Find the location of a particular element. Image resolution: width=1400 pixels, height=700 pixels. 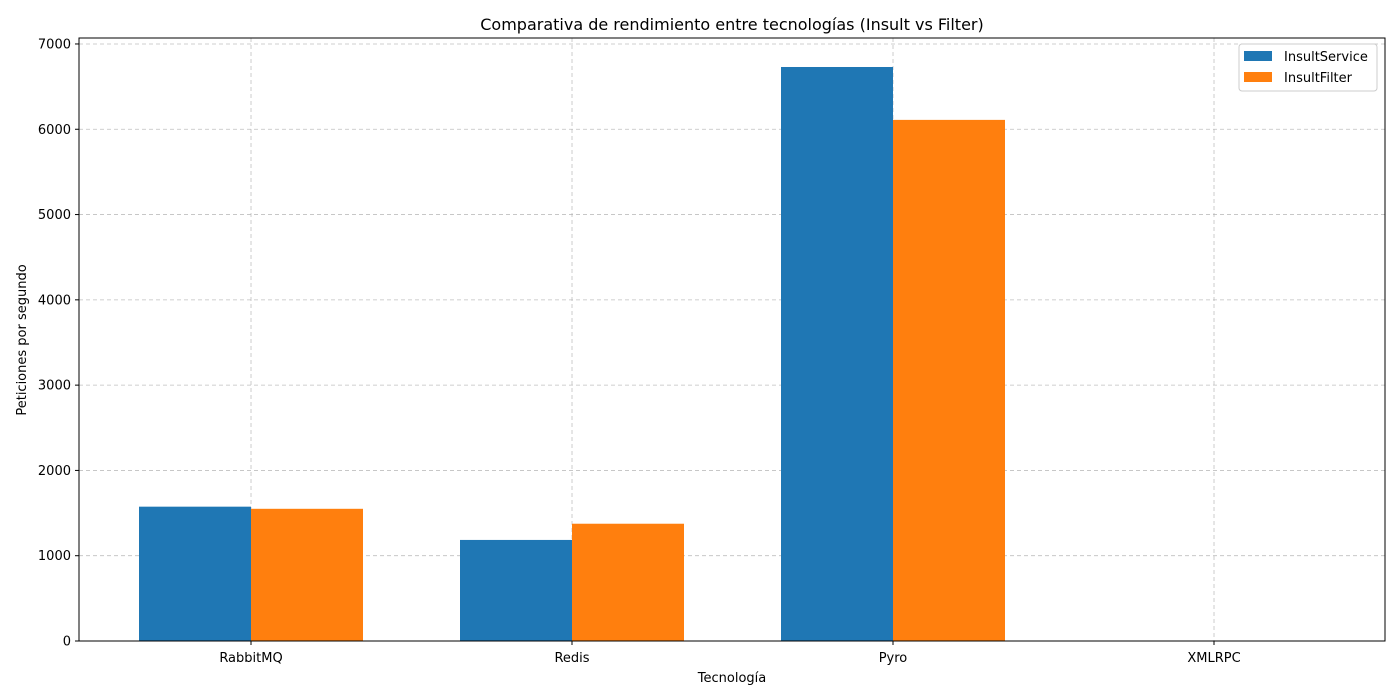

bar-insultfilter-rabbitmq is located at coordinates (307, 574).